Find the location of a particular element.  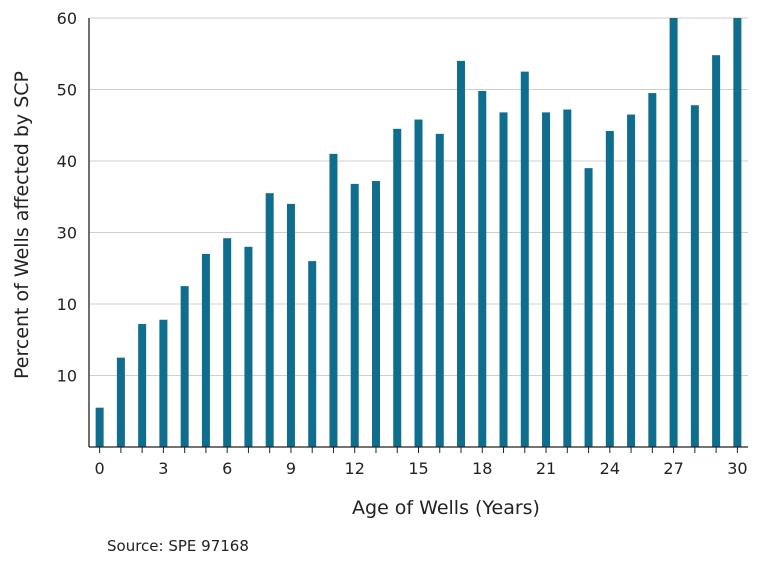

x-tick-label: 0 is located at coordinates (100, 468).